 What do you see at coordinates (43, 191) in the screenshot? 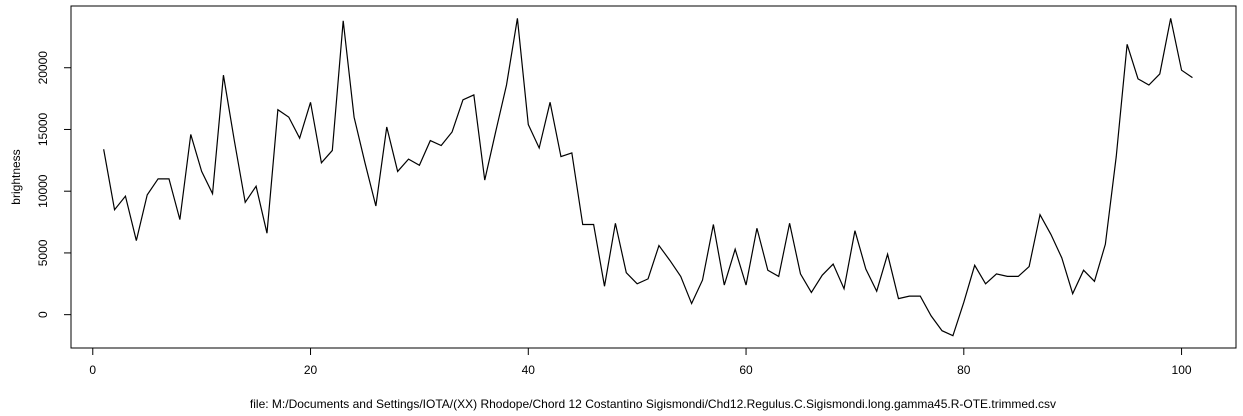
I see `y-tick-label: 10000` at bounding box center [43, 191].